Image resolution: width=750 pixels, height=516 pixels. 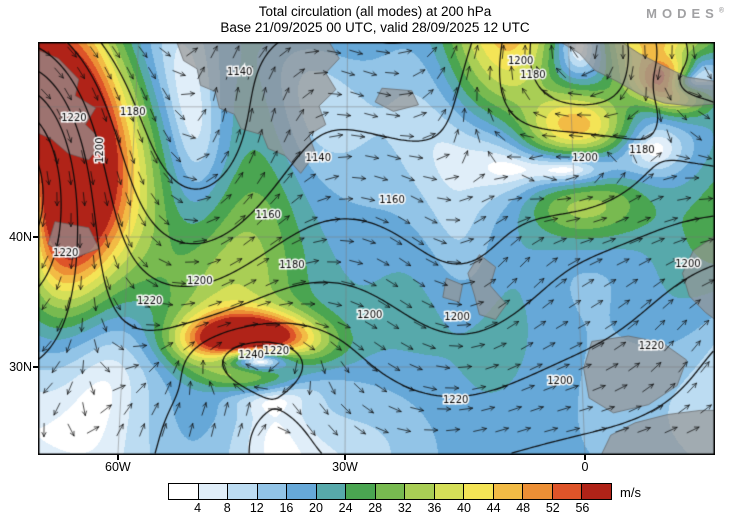 What do you see at coordinates (118, 467) in the screenshot?
I see `x-axis-label-60W: 60W` at bounding box center [118, 467].